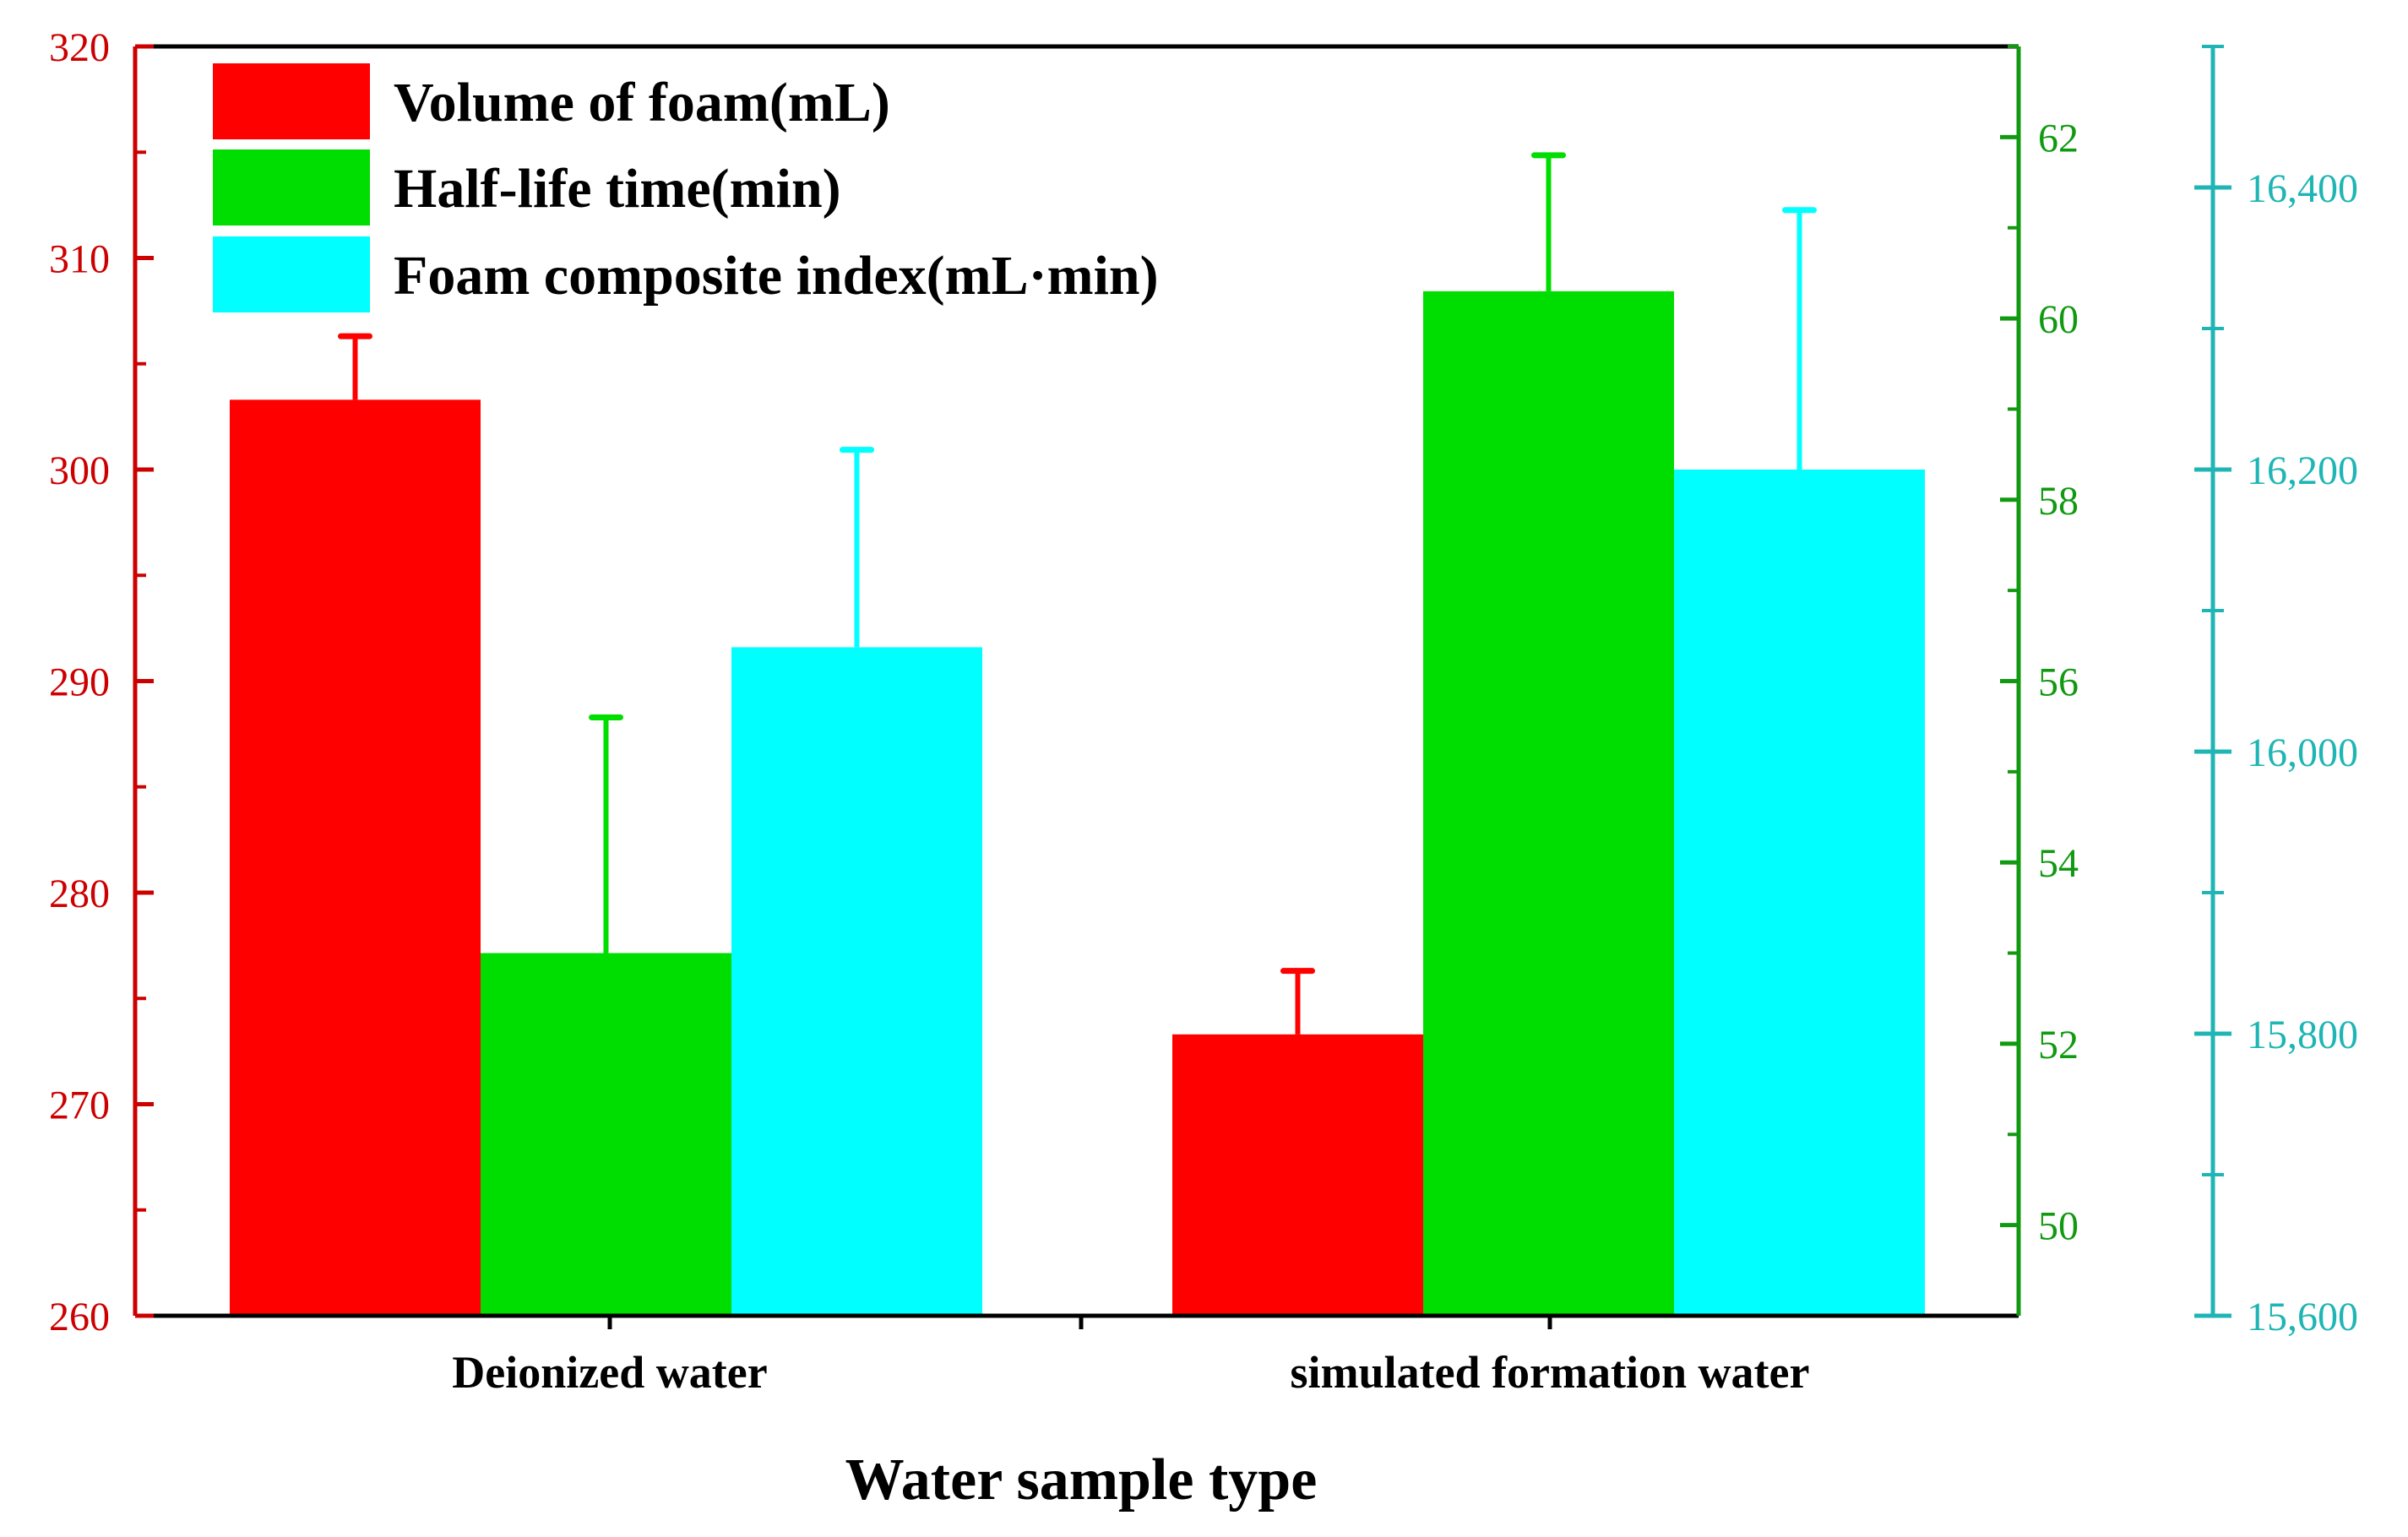  What do you see at coordinates (2058, 682) in the screenshot?
I see `right1-tick-label-4: 56` at bounding box center [2058, 682].